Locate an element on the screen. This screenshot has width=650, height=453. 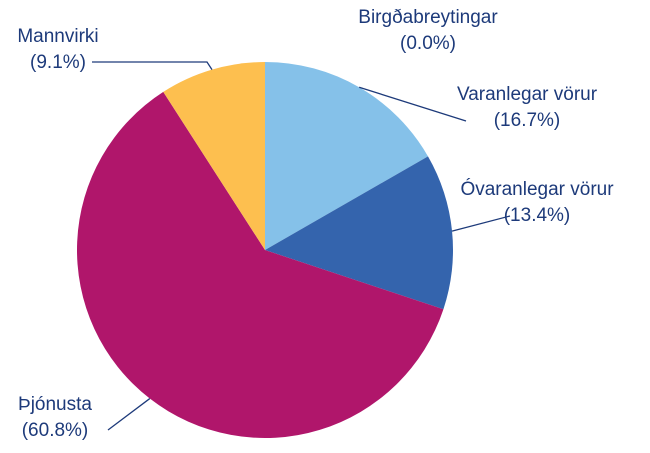
slice-value-label: (16.7%) is located at coordinates (527, 120).